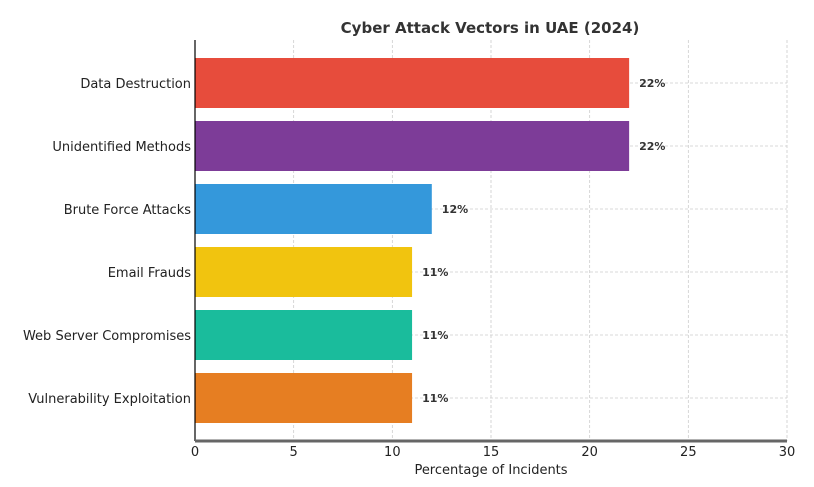  Describe the element at coordinates (304, 398) in the screenshot. I see `bar-vulnerability-exploitation` at that location.